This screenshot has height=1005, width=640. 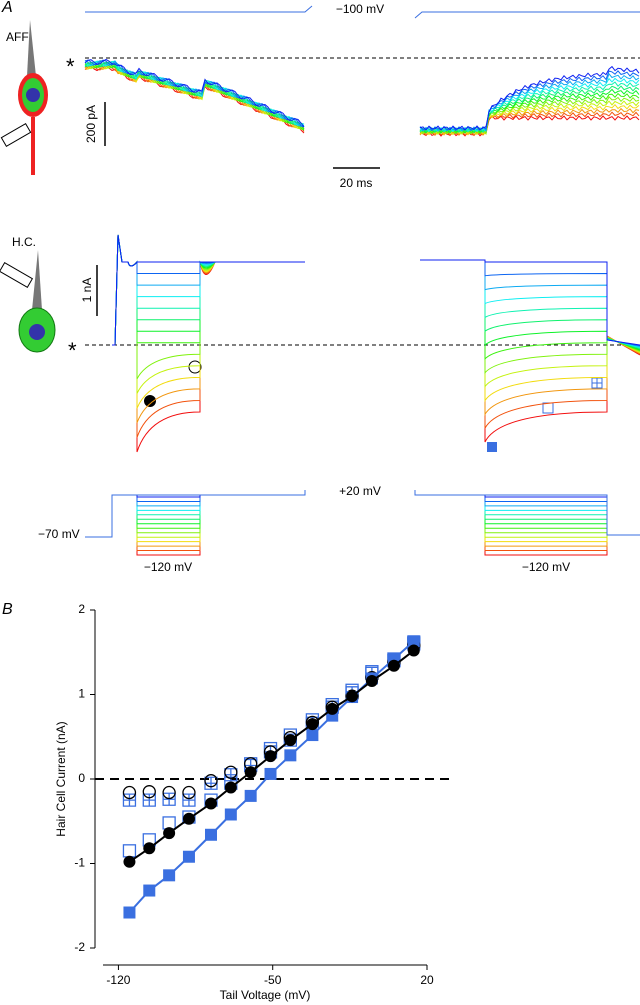 I want to click on cell-label: AFF, so click(x=17, y=37).